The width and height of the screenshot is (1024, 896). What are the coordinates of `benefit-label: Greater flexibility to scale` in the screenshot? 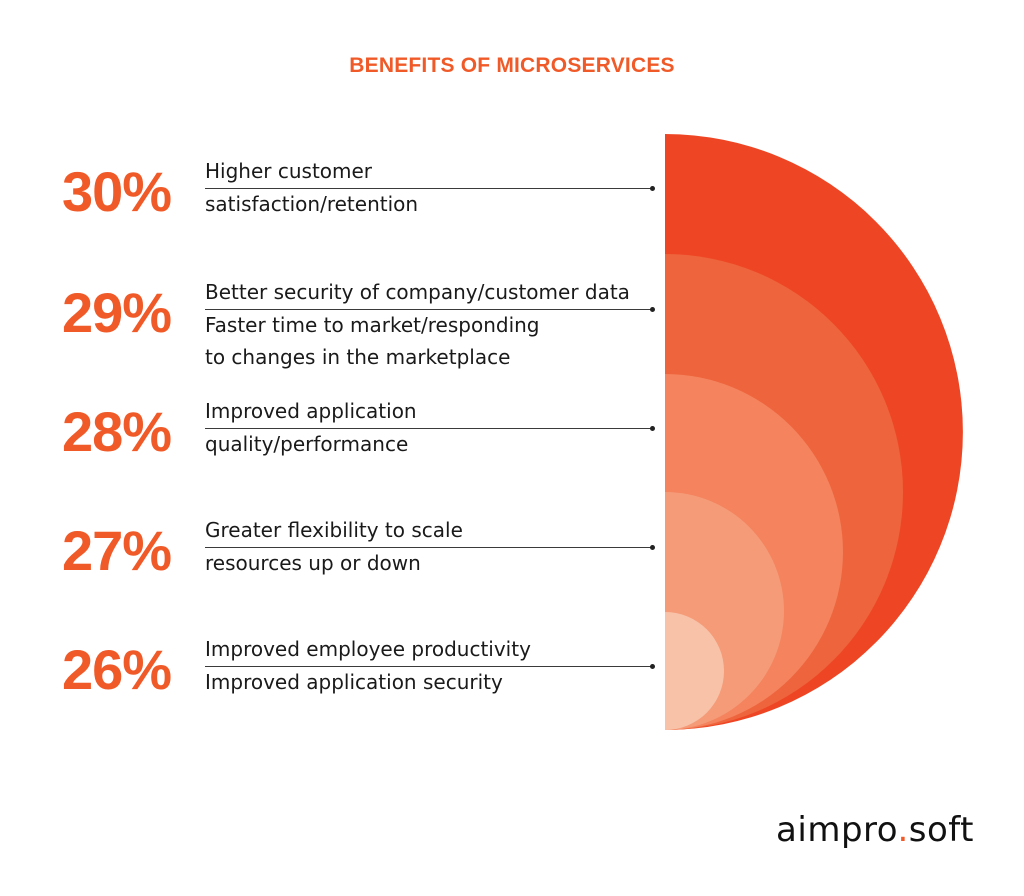 It's located at (334, 530).